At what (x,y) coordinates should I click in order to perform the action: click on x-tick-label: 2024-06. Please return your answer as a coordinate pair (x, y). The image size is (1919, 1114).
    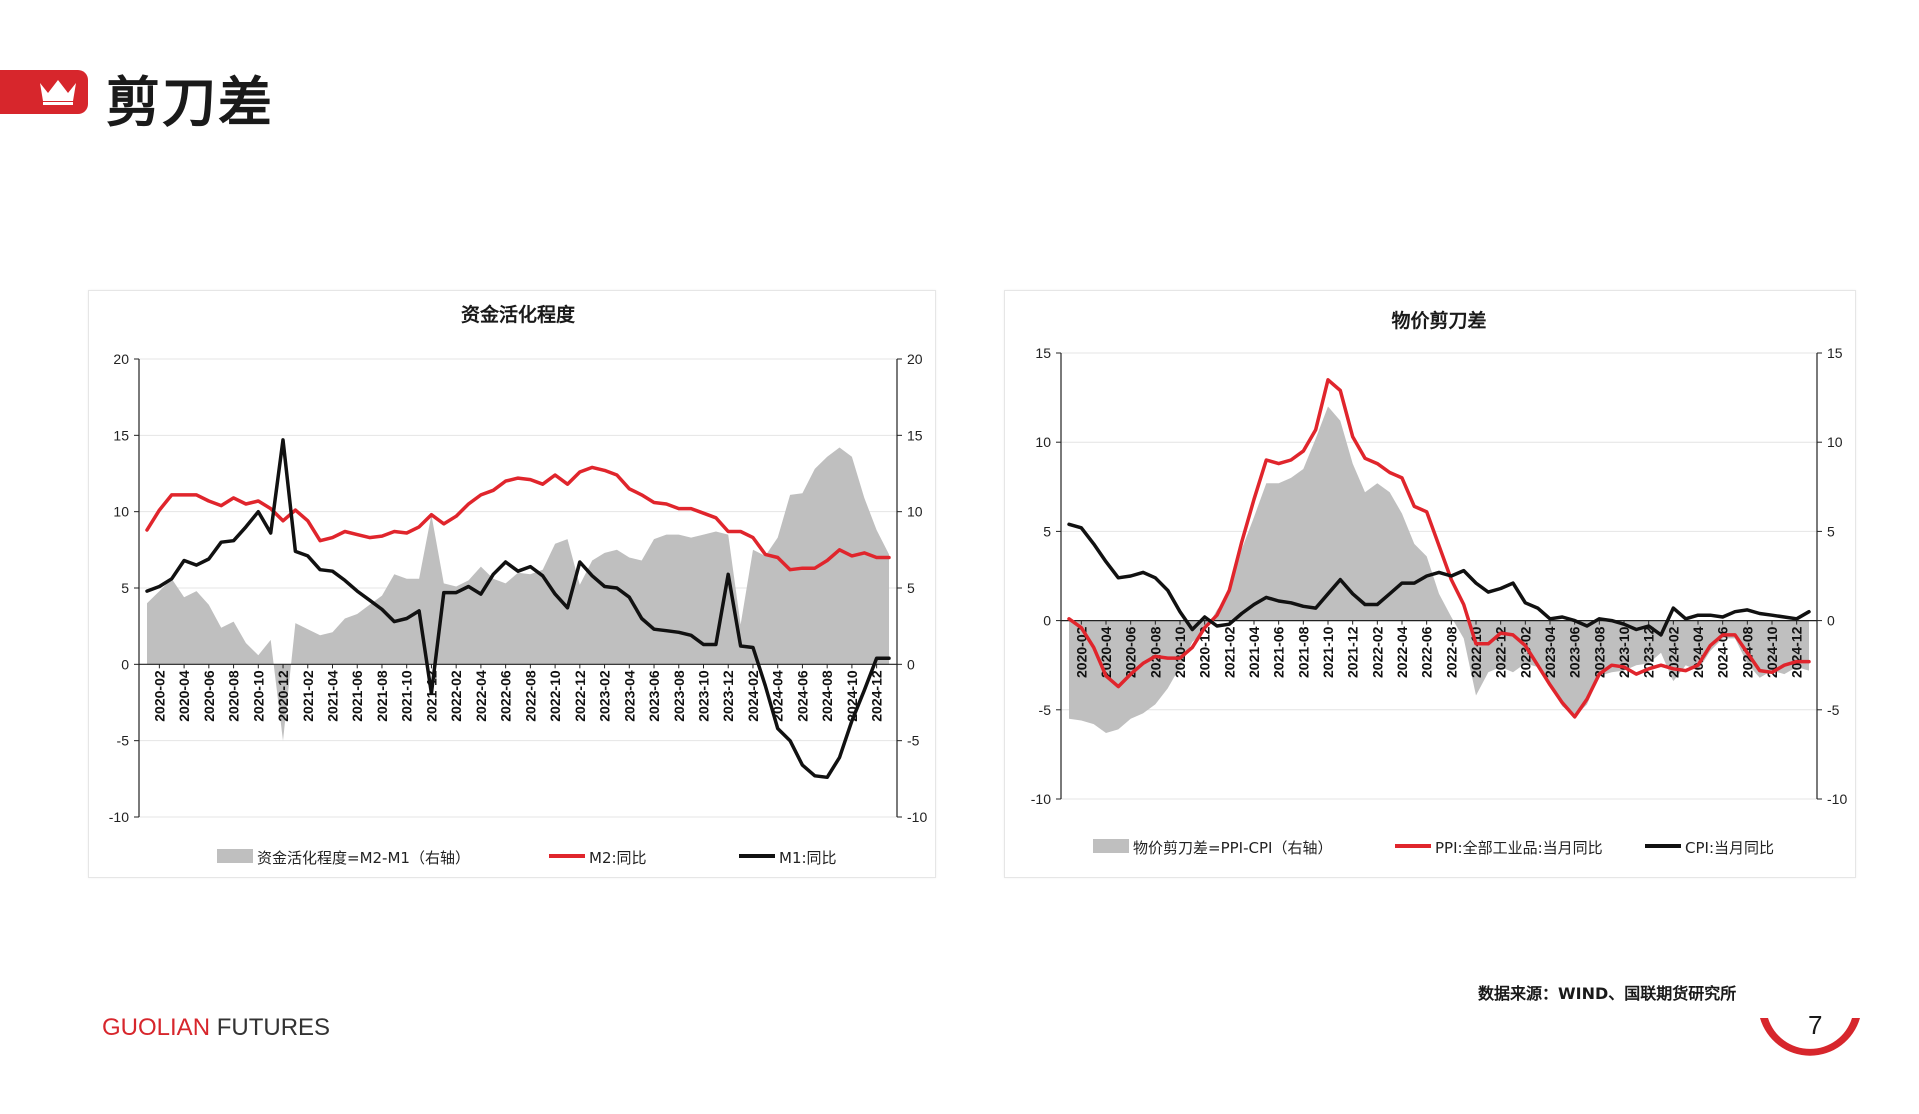
    Looking at the image, I should click on (802, 696).